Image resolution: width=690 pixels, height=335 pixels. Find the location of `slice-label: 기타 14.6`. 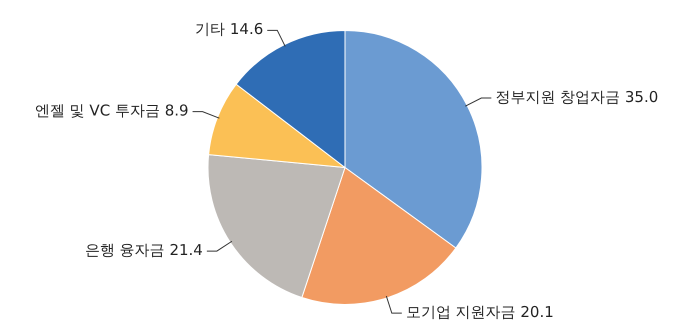

slice-label: 기타 14.6 is located at coordinates (229, 29).